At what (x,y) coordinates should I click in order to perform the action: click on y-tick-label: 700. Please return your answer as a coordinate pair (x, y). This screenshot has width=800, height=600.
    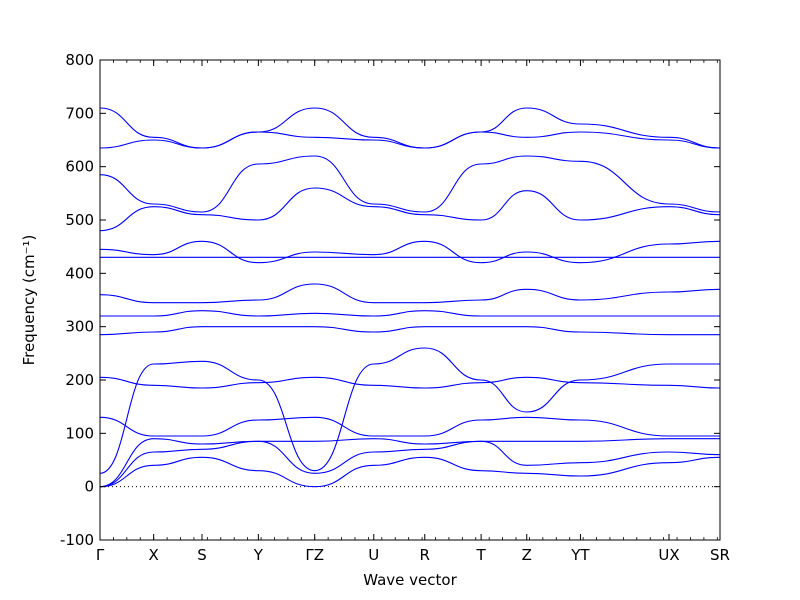
    Looking at the image, I should click on (79, 113).